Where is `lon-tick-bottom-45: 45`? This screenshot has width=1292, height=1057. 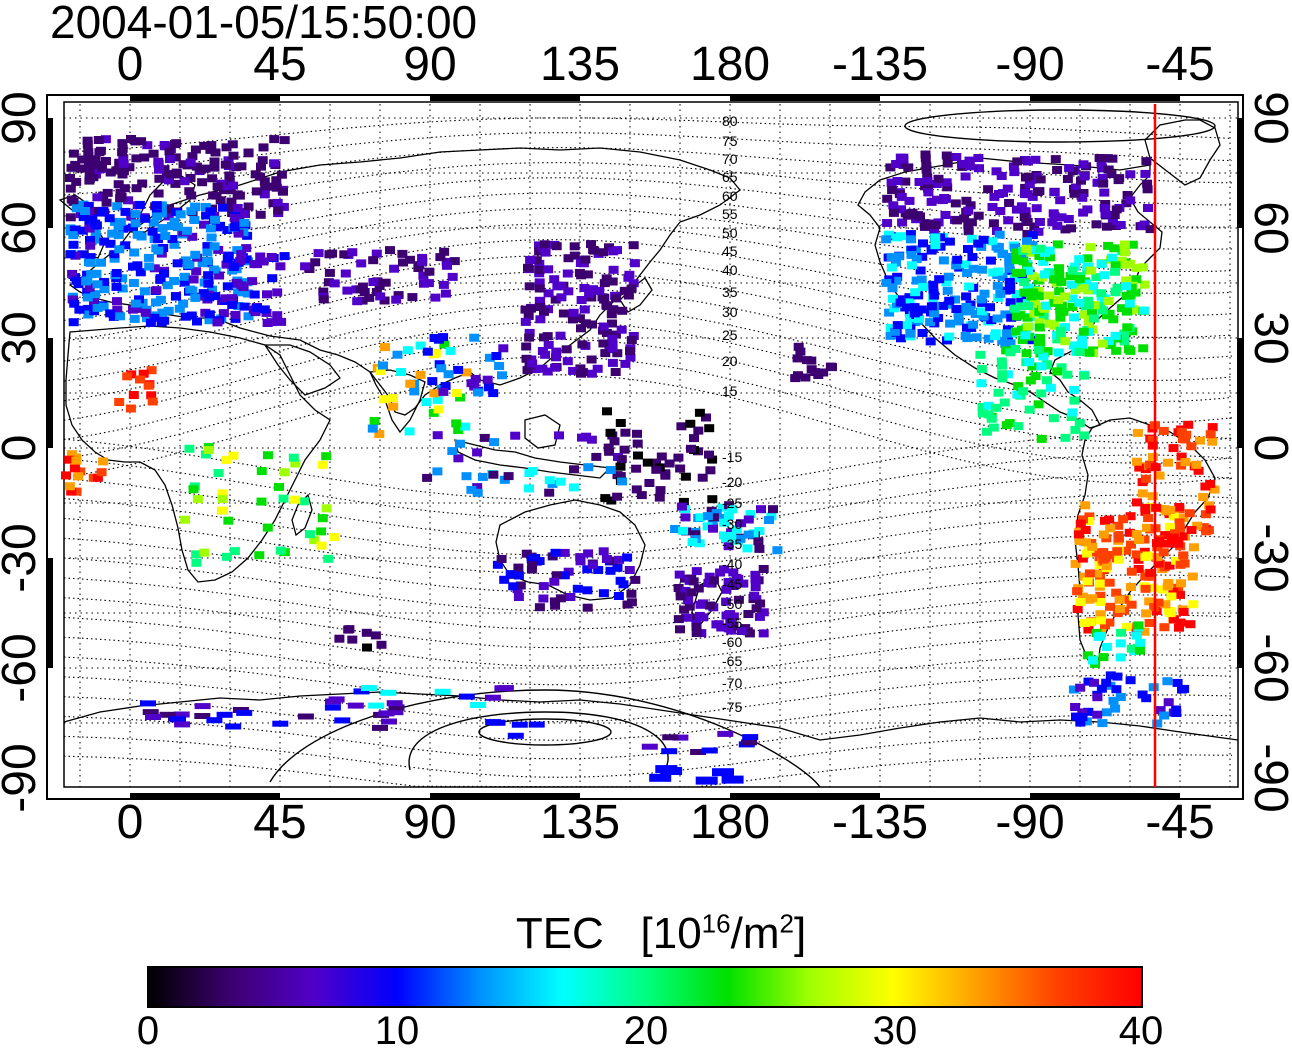 lon-tick-bottom-45: 45 is located at coordinates (280, 822).